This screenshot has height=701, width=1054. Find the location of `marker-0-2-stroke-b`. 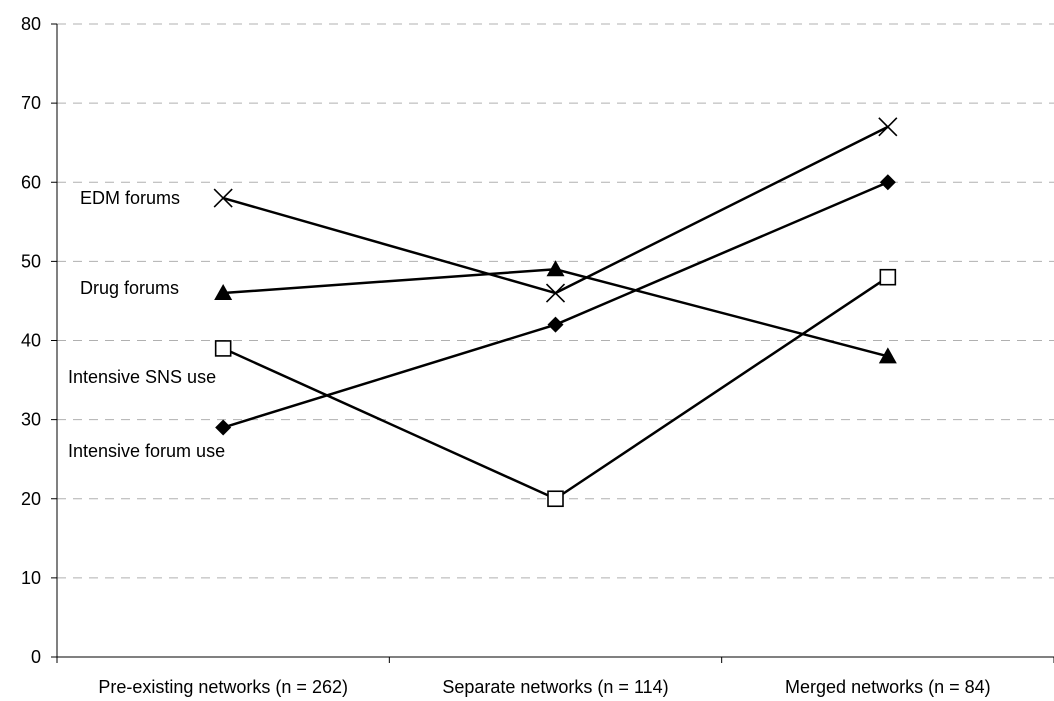

marker-0-2-stroke-b is located at coordinates (888, 127).